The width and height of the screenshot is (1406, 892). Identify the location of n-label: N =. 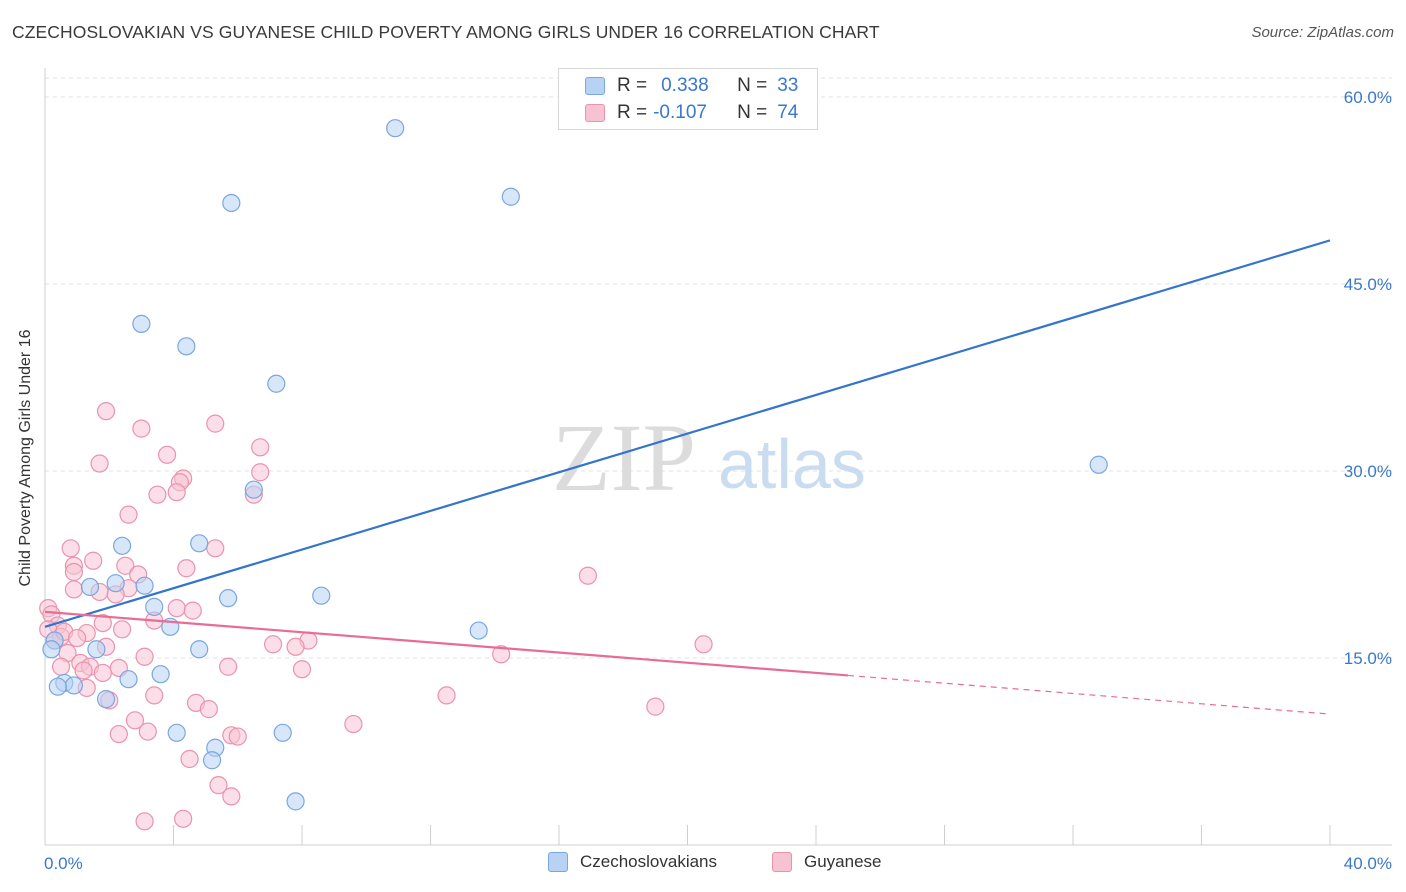
(752, 112).